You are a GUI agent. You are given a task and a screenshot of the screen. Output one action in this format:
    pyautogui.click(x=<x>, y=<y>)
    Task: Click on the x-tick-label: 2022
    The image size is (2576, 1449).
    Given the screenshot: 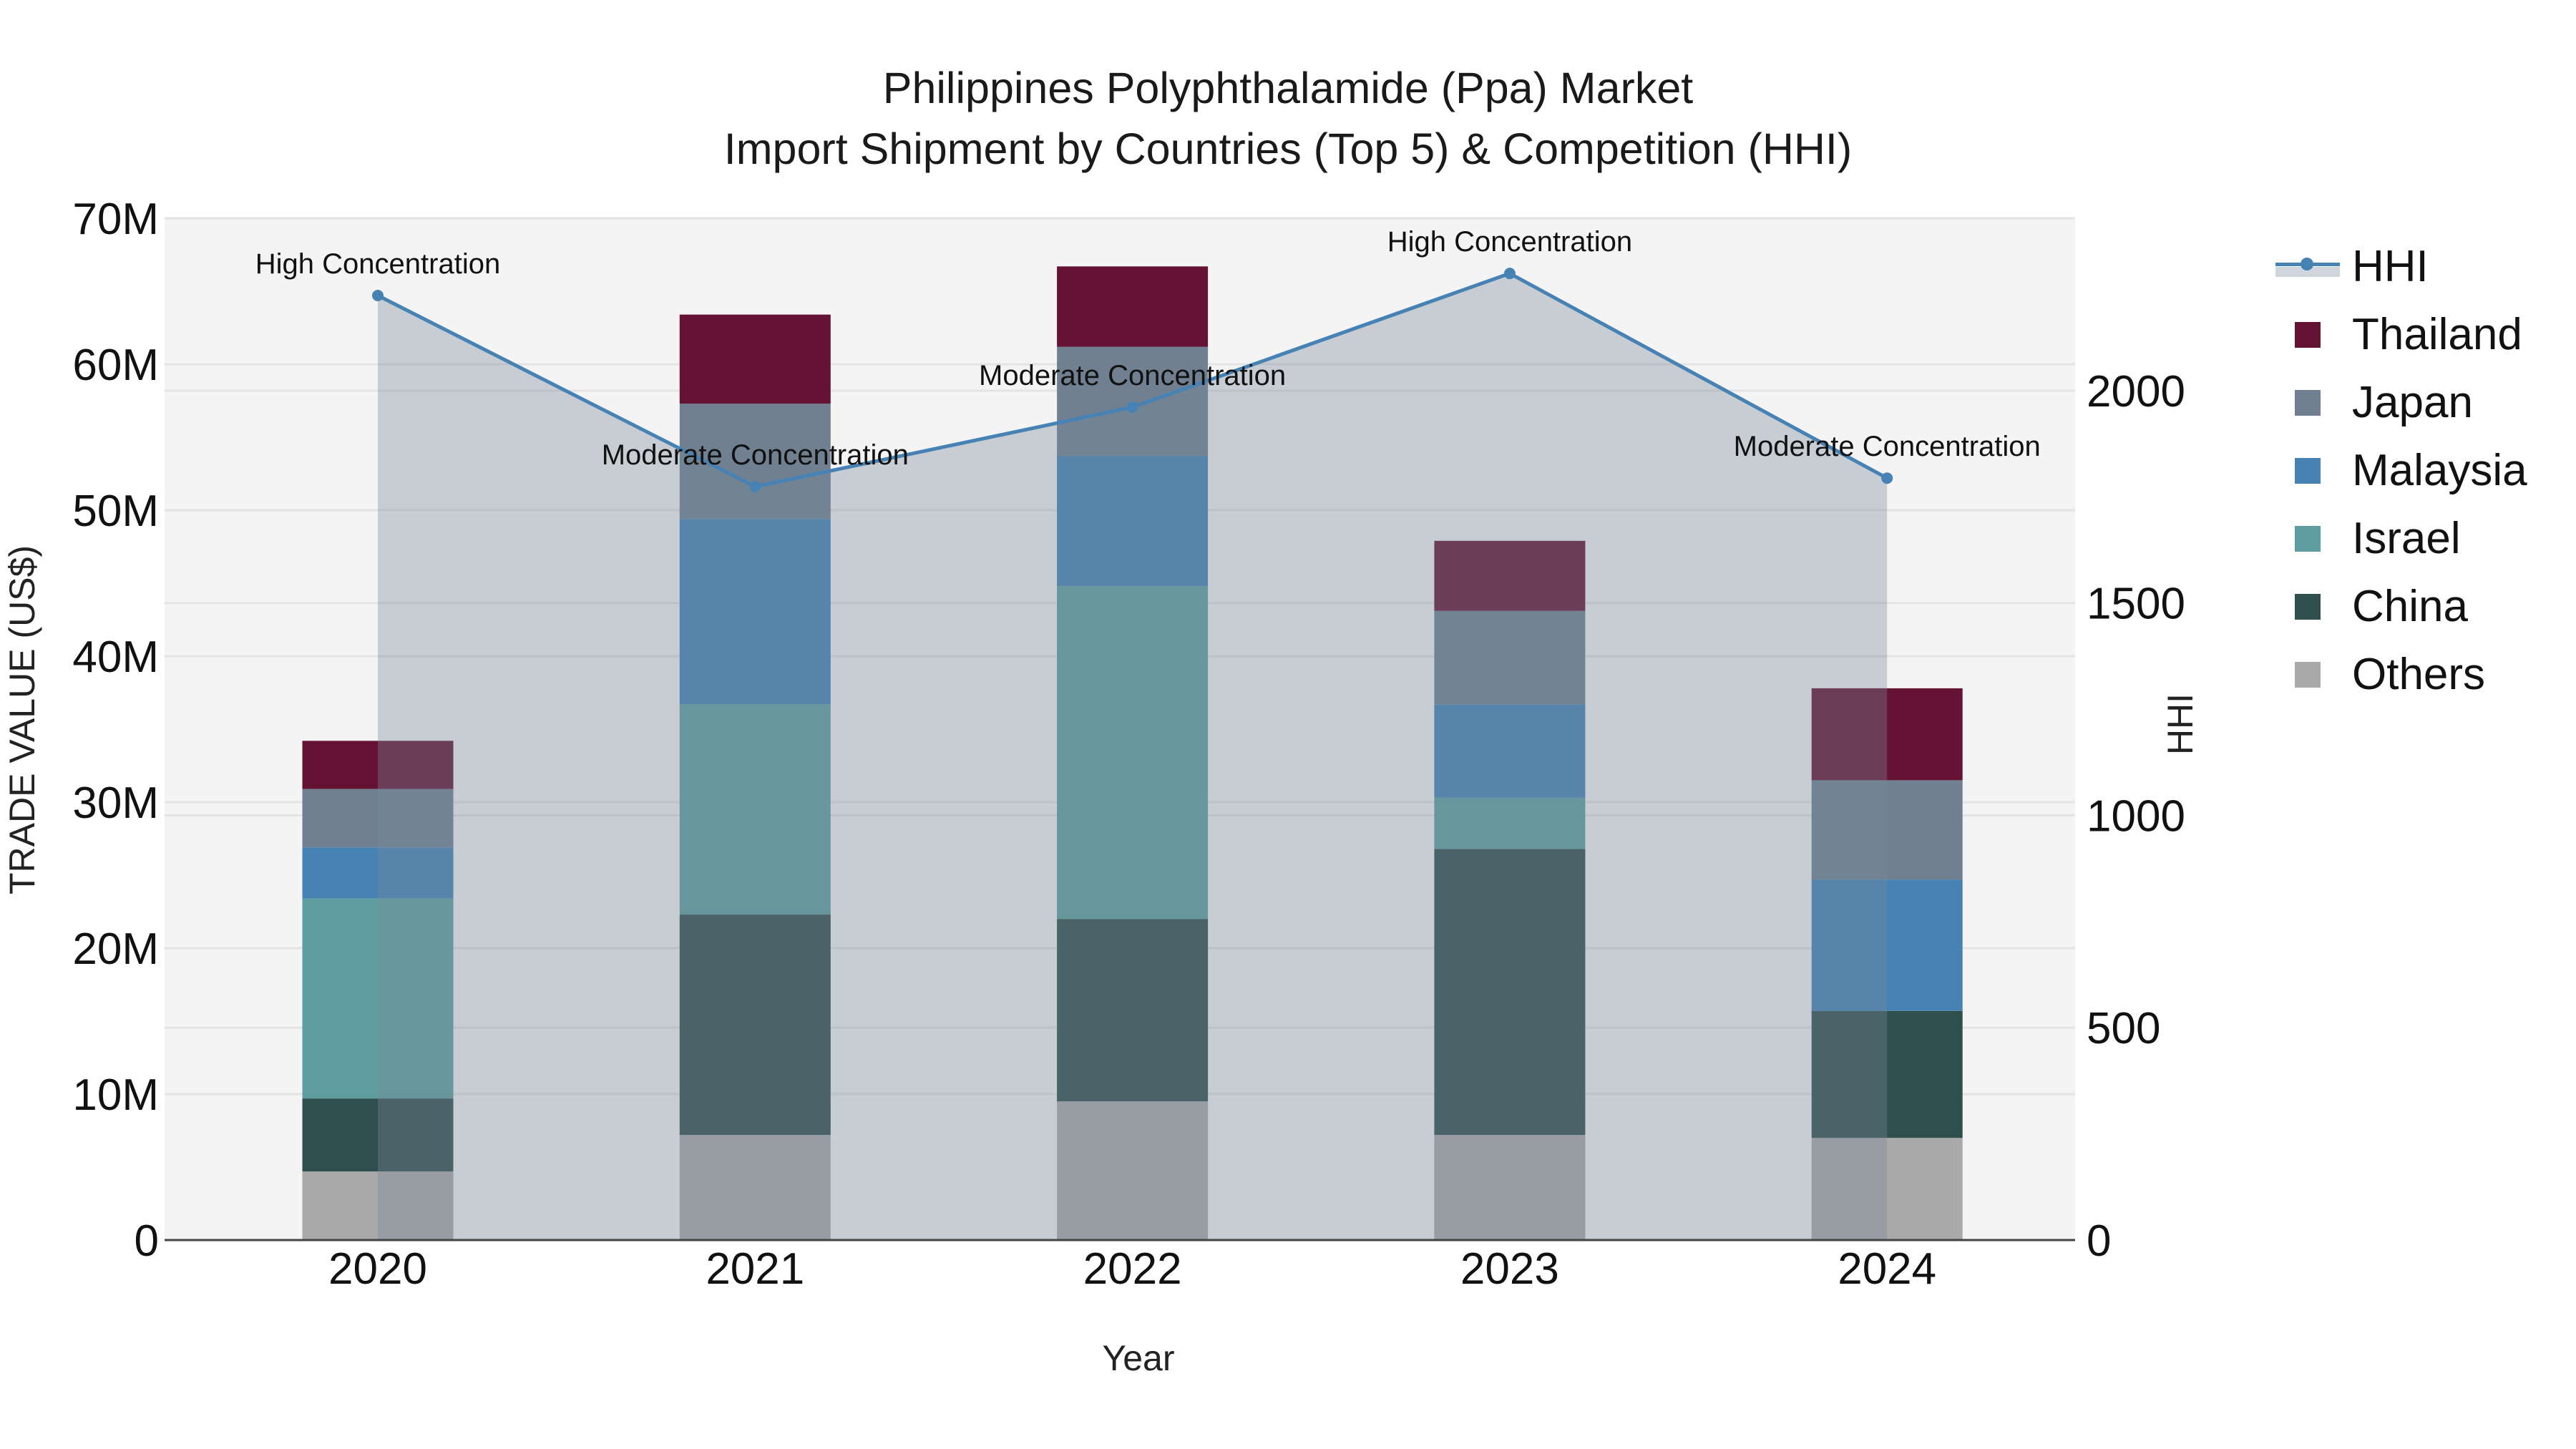 What is the action you would take?
    pyautogui.click(x=1132, y=1269)
    